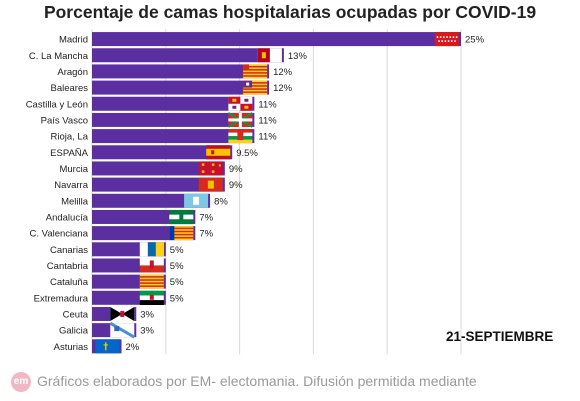 The width and height of the screenshot is (580, 401). I want to click on category-label: C. La Mancha, so click(59, 56).